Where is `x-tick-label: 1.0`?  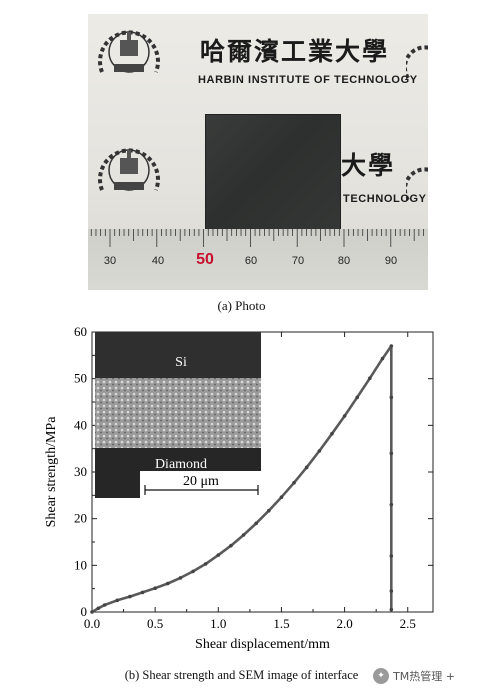 x-tick-label: 1.0 is located at coordinates (218, 623).